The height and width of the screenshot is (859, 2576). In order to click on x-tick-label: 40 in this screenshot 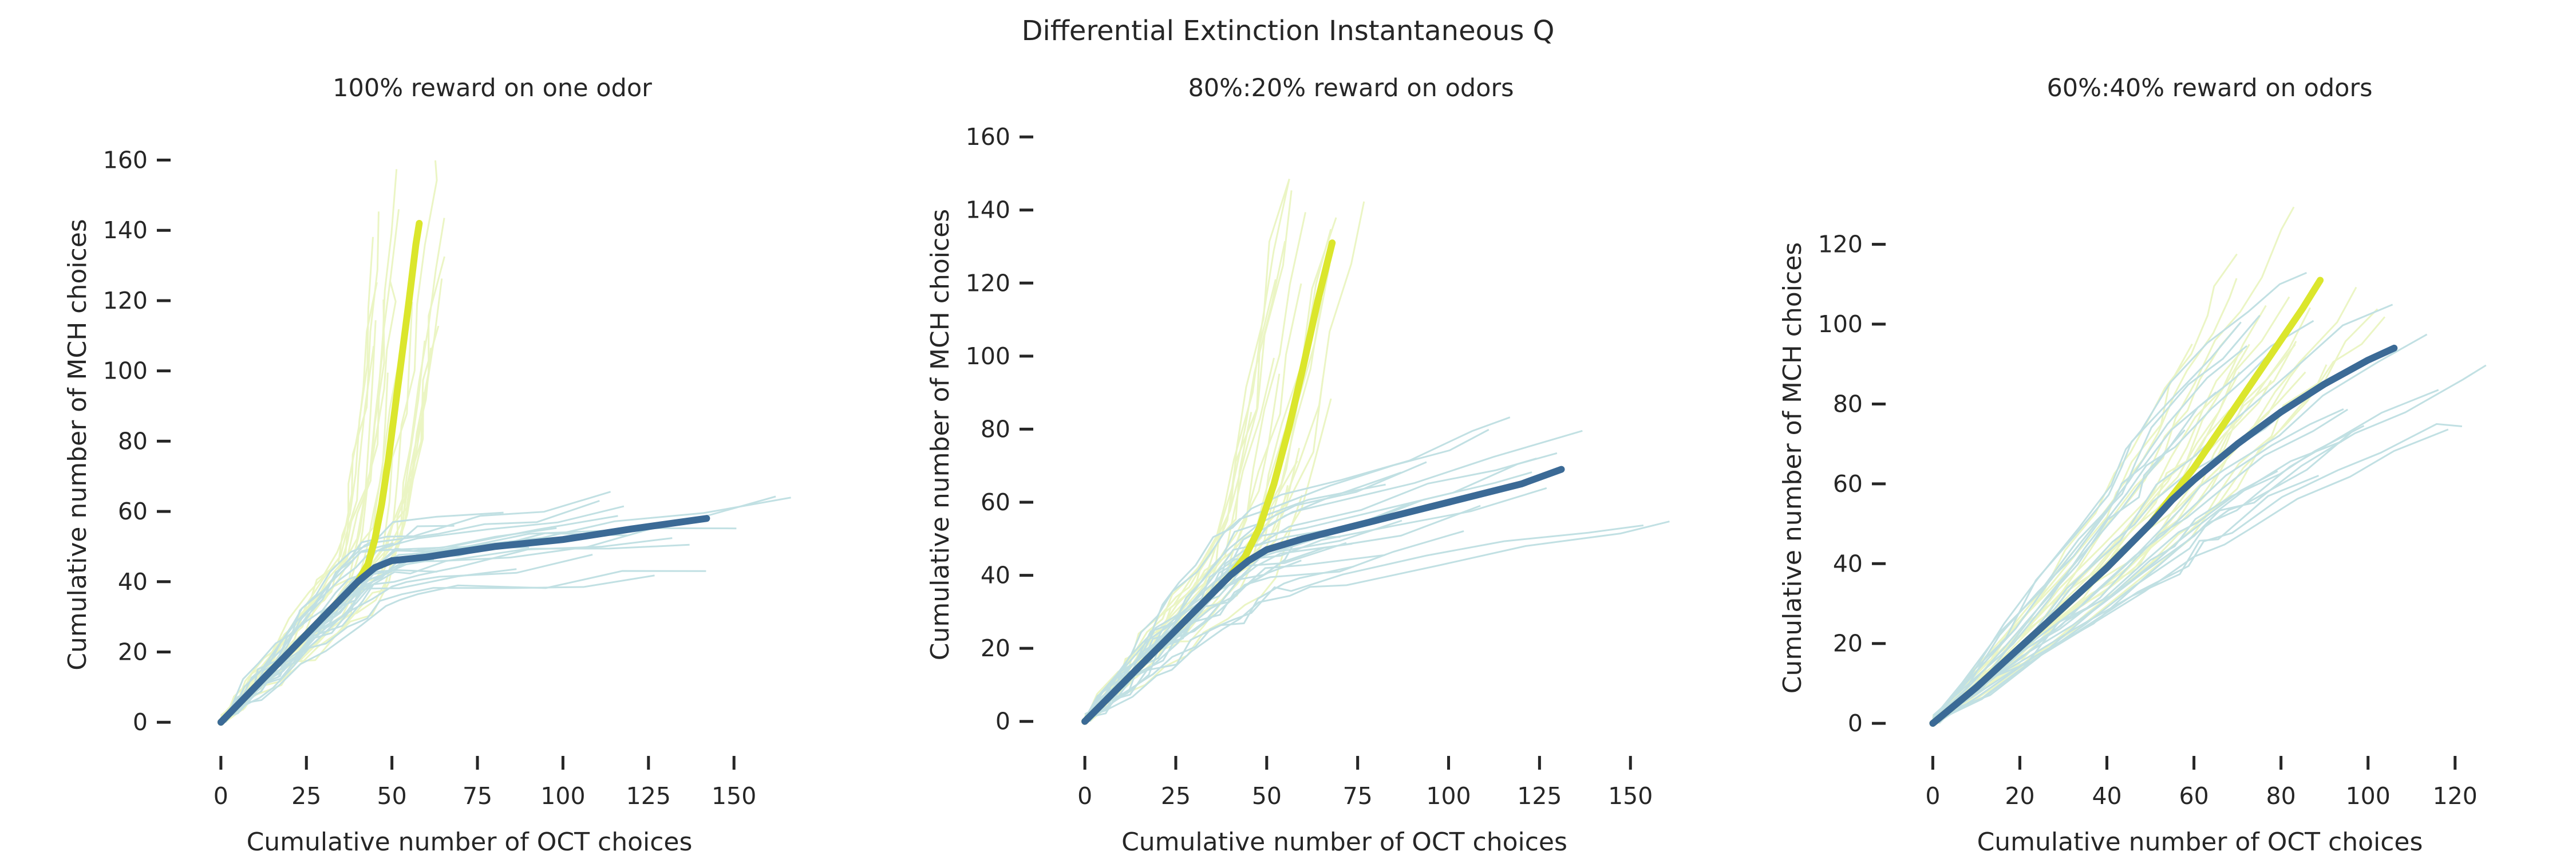, I will do `click(2106, 796)`.